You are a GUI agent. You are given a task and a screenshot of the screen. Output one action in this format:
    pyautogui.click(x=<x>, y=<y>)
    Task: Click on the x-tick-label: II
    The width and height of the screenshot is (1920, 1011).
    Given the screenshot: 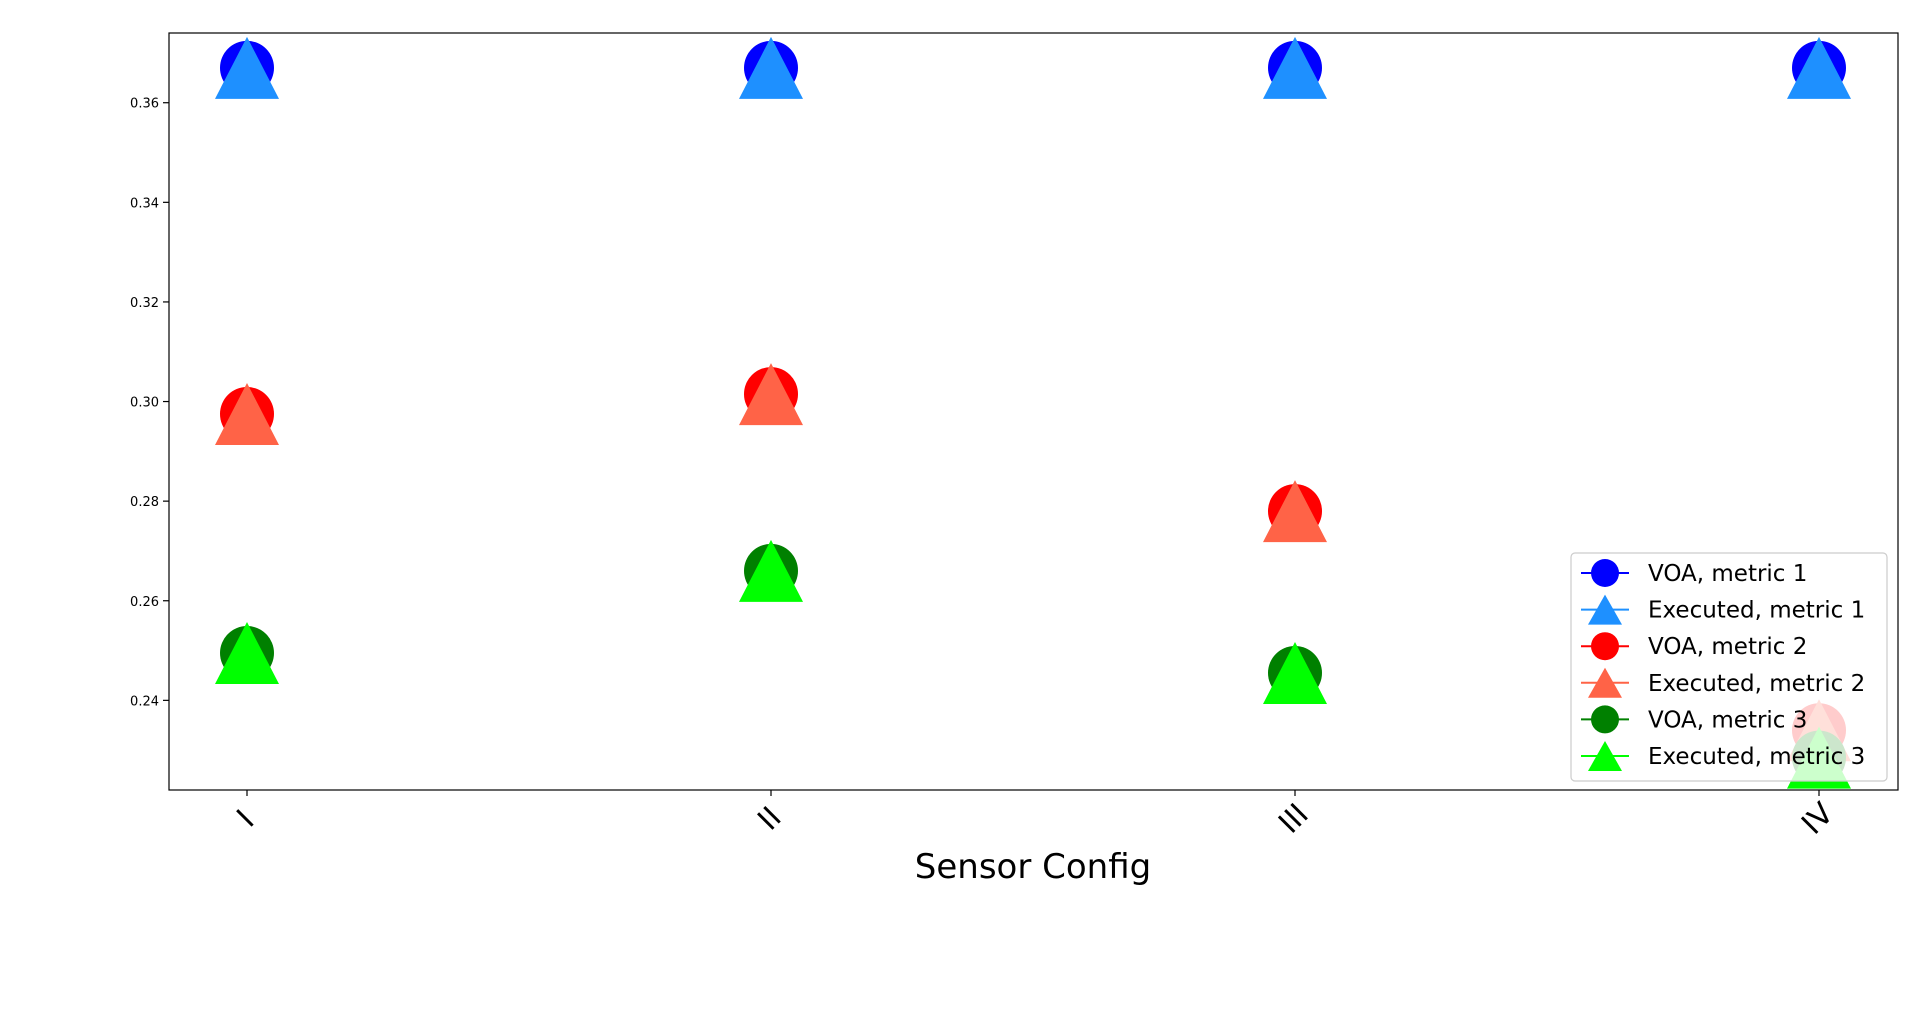 What is the action you would take?
    pyautogui.click(x=769, y=818)
    